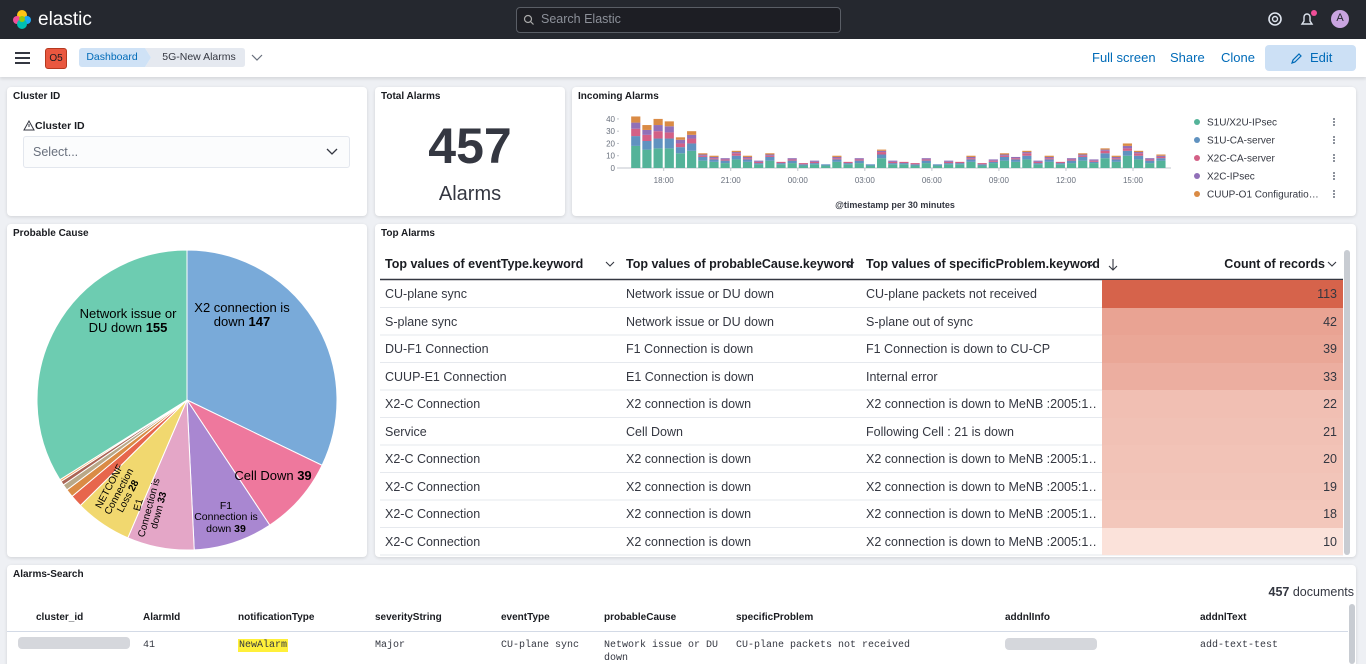 This screenshot has height=664, width=1366. What do you see at coordinates (1187, 57) in the screenshot?
I see `share-button: Share` at bounding box center [1187, 57].